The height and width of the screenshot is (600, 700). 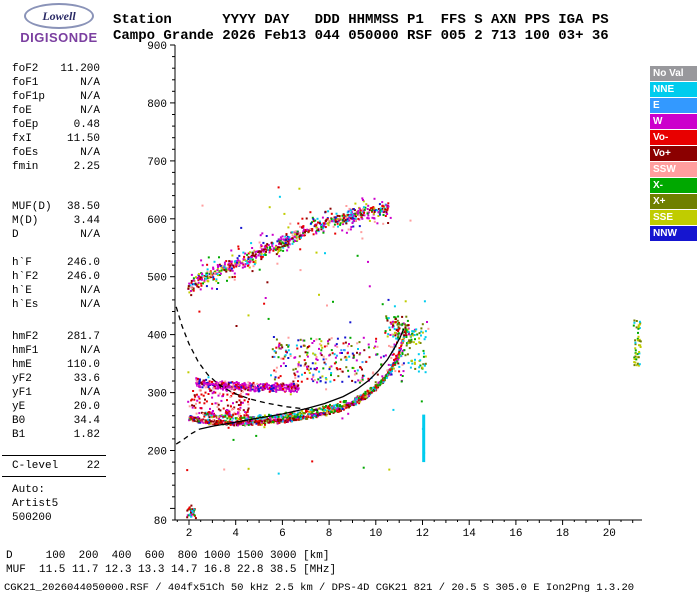 I want to click on station-code-label: 500200, so click(x=32, y=518).